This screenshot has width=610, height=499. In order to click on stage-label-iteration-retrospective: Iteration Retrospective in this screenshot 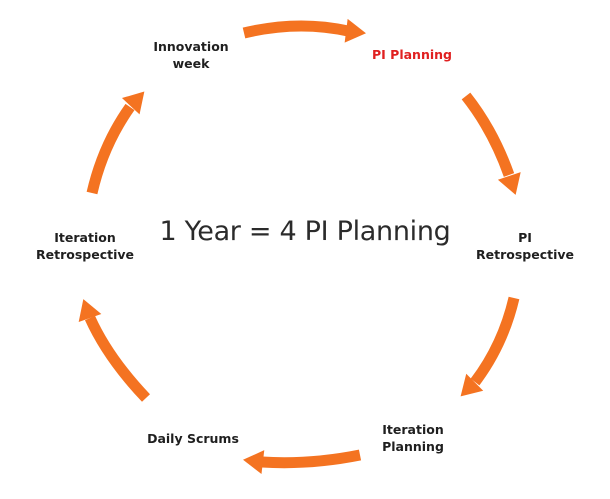, I will do `click(85, 246)`.